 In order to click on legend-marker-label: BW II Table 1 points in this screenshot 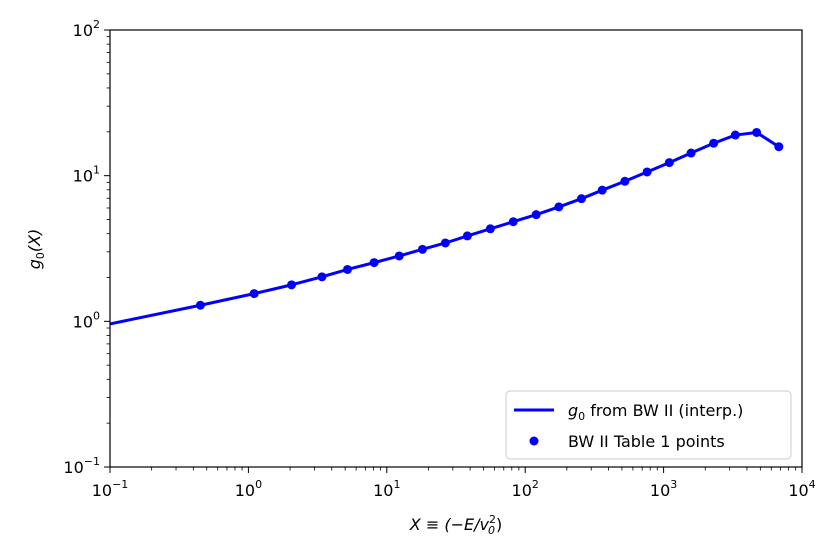, I will do `click(646, 441)`.